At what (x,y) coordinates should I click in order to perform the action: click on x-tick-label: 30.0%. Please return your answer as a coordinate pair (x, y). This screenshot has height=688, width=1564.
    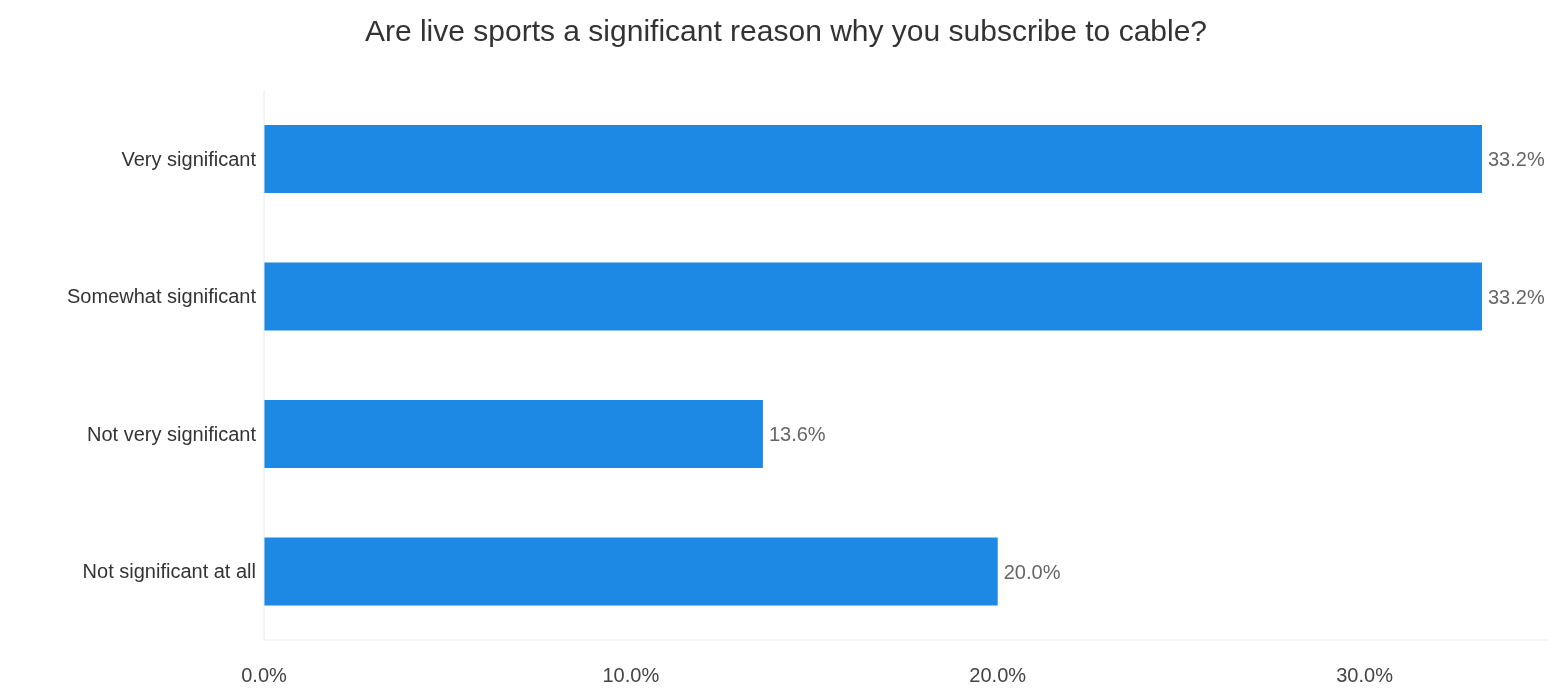
    Looking at the image, I should click on (1365, 675).